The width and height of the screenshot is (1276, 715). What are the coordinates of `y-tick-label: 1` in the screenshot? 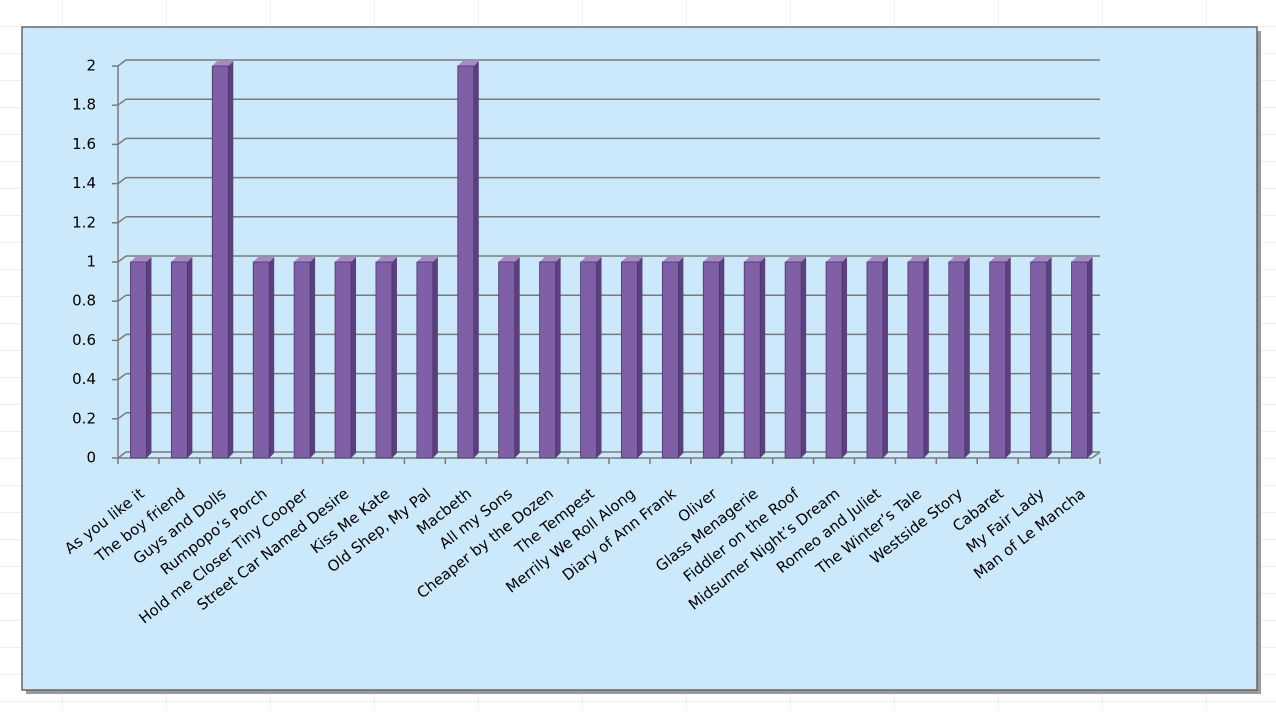 It's located at (91, 262).